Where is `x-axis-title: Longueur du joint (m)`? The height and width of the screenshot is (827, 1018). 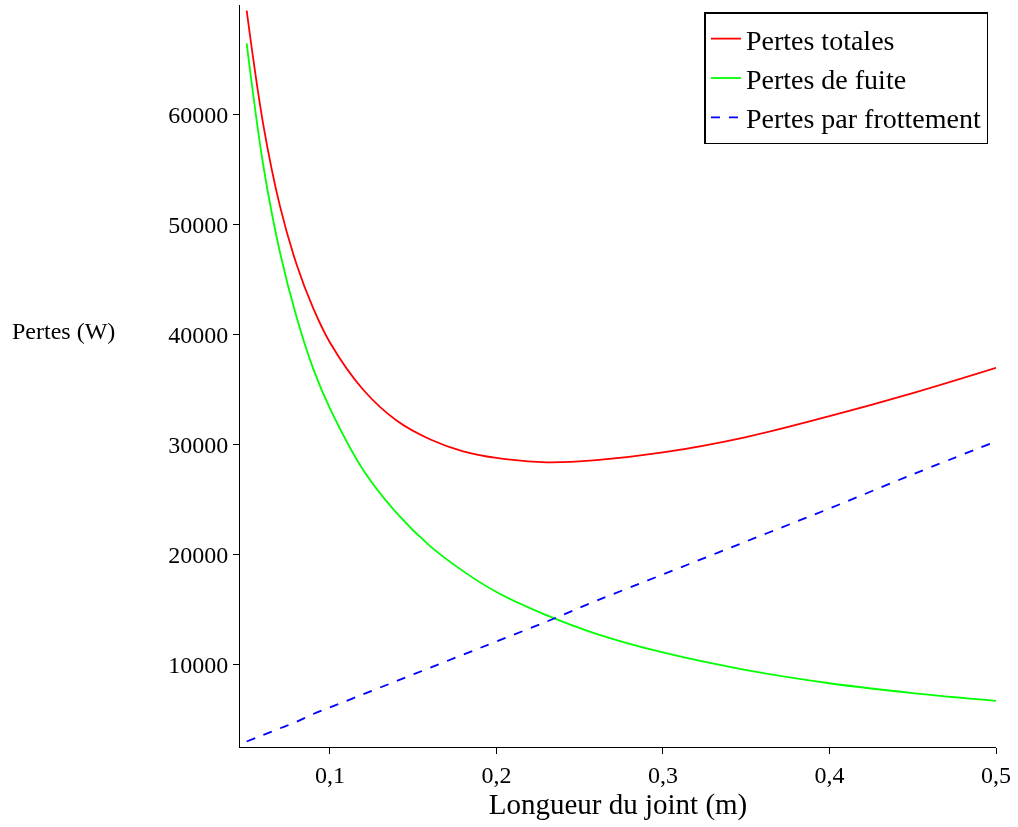 x-axis-title: Longueur du joint (m) is located at coordinates (618, 804).